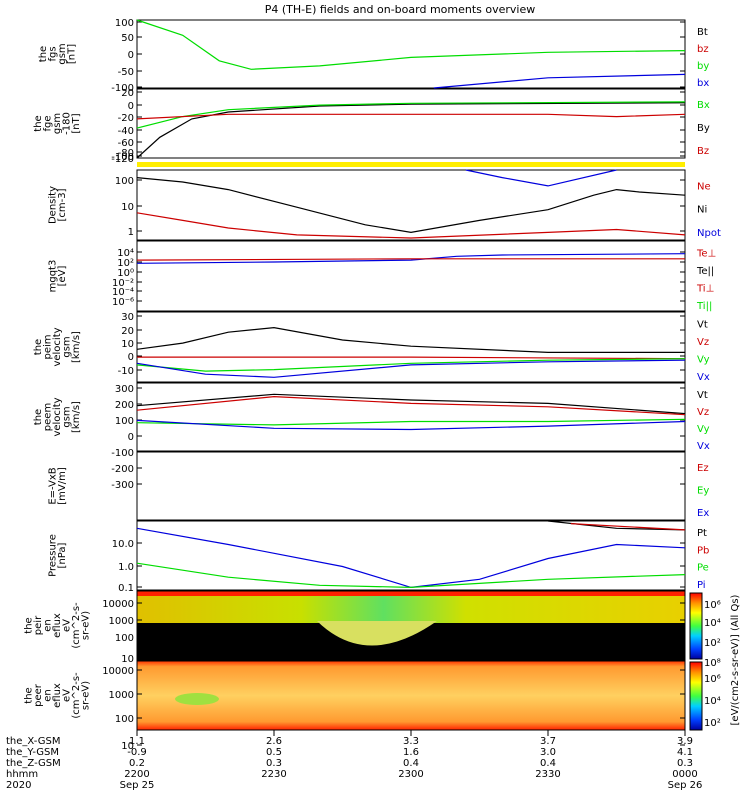 The image size is (750, 800). Describe the element at coordinates (703, 49) in the screenshot. I see `legend-entry: bz` at that location.